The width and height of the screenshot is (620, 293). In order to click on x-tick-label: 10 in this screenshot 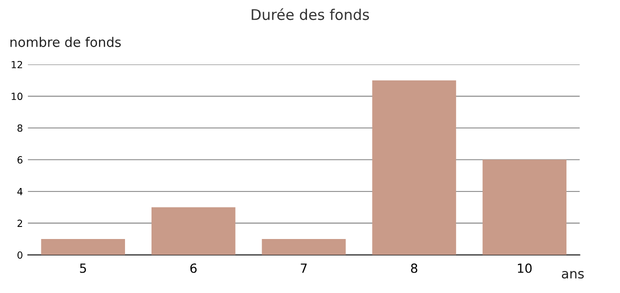, I will do `click(525, 268)`.